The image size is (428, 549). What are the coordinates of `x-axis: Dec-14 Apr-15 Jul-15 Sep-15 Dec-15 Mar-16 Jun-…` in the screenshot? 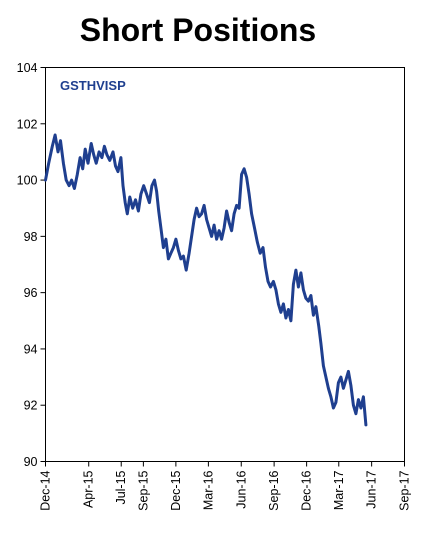 It's located at (225, 486).